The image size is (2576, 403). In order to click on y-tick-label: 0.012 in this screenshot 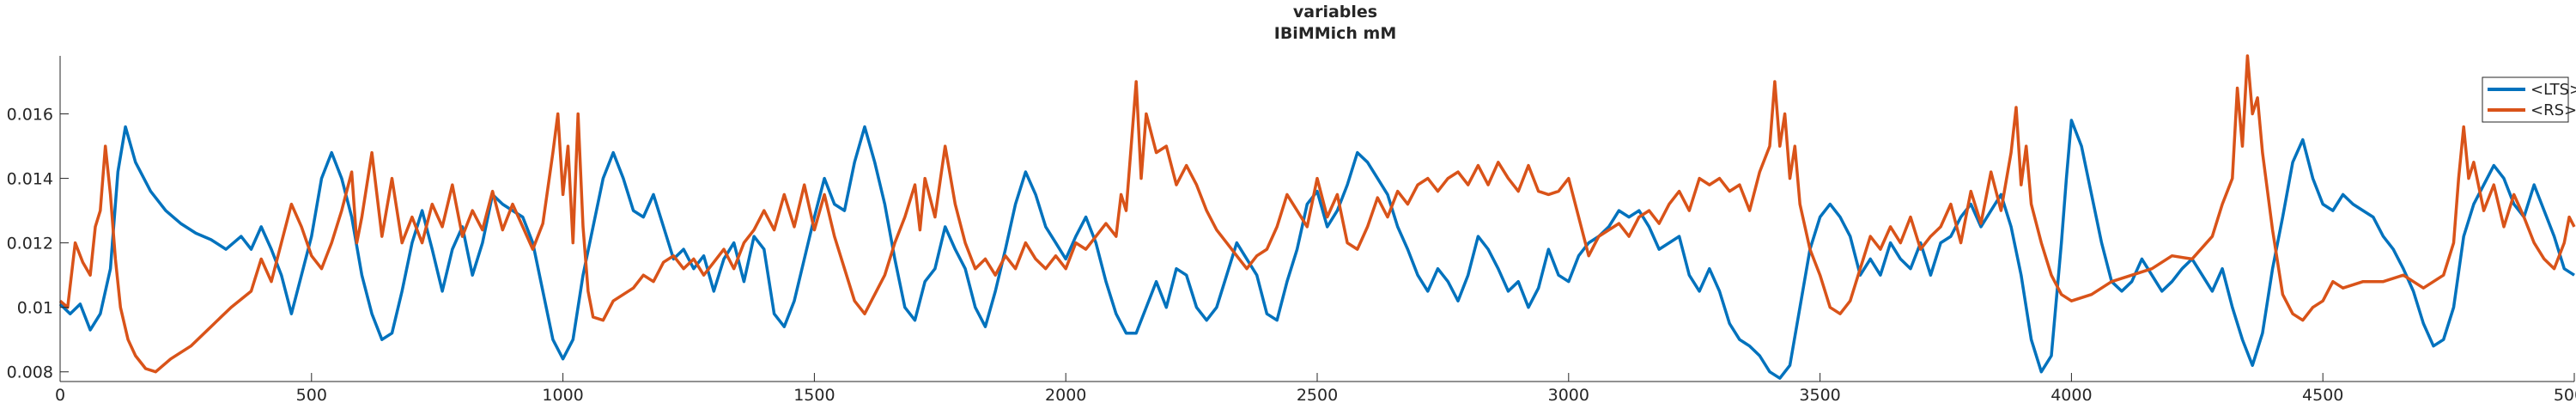, I will do `click(30, 244)`.